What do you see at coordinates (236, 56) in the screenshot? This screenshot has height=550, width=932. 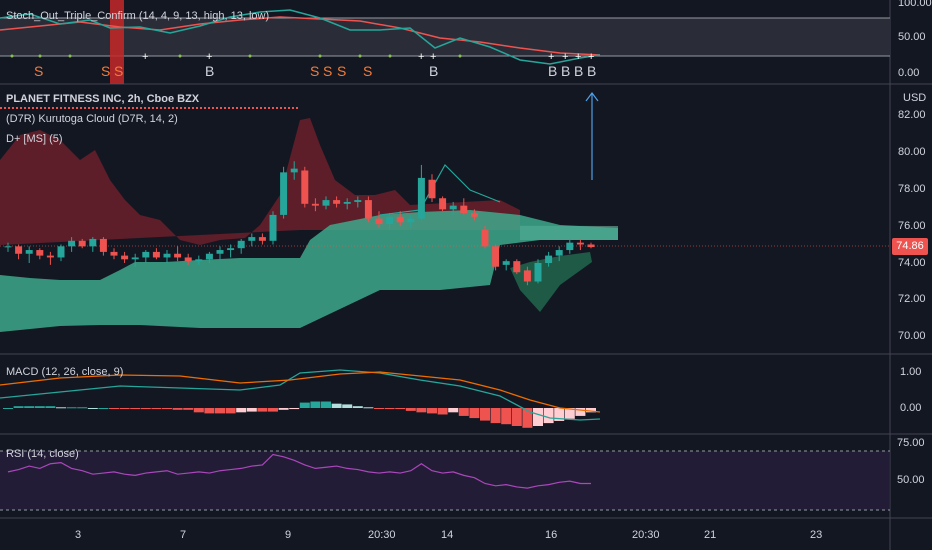 I see `stoch-markers` at bounding box center [236, 56].